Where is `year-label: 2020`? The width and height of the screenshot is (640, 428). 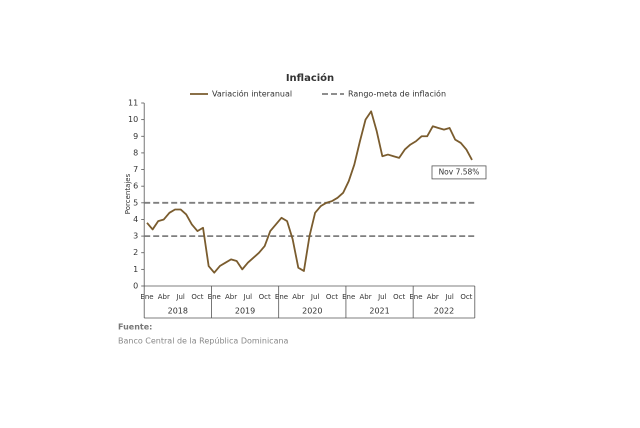 year-label: 2020 is located at coordinates (312, 311).